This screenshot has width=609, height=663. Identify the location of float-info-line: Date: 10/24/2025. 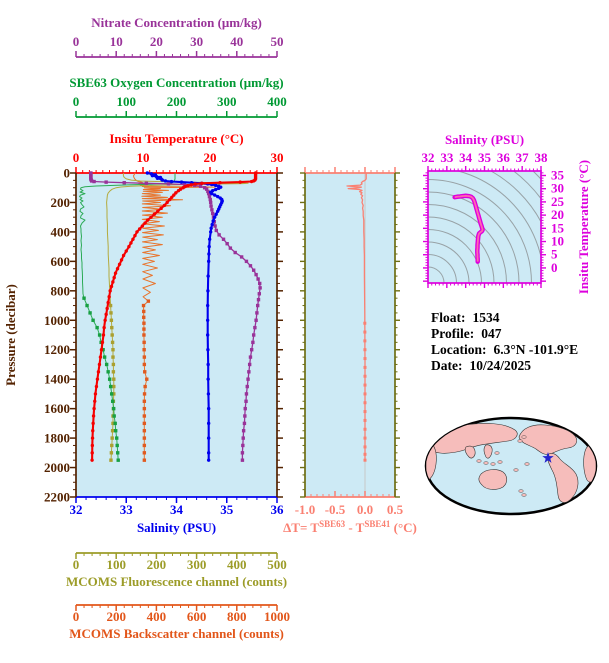
(504, 366).